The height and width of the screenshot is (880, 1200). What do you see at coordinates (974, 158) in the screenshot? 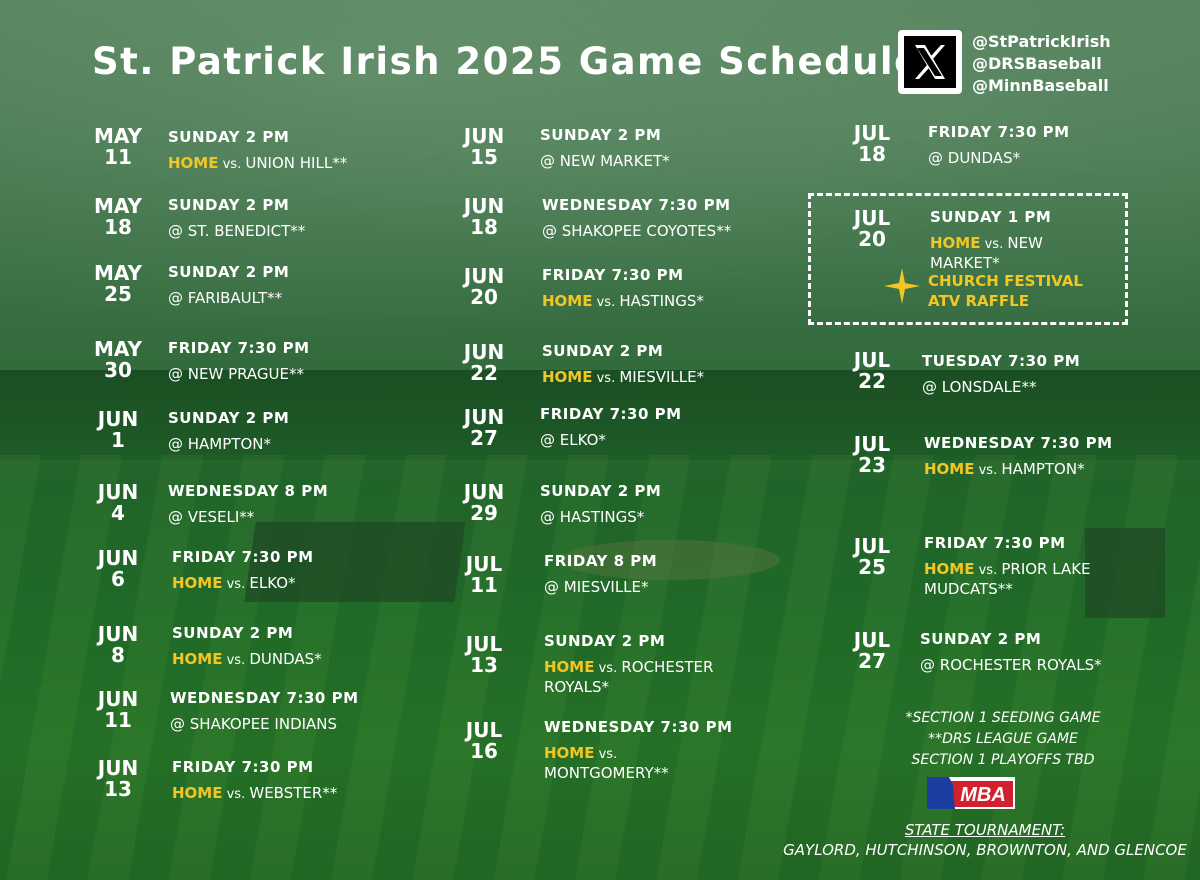
I see `opponent-name: @ DUNDAS*` at bounding box center [974, 158].